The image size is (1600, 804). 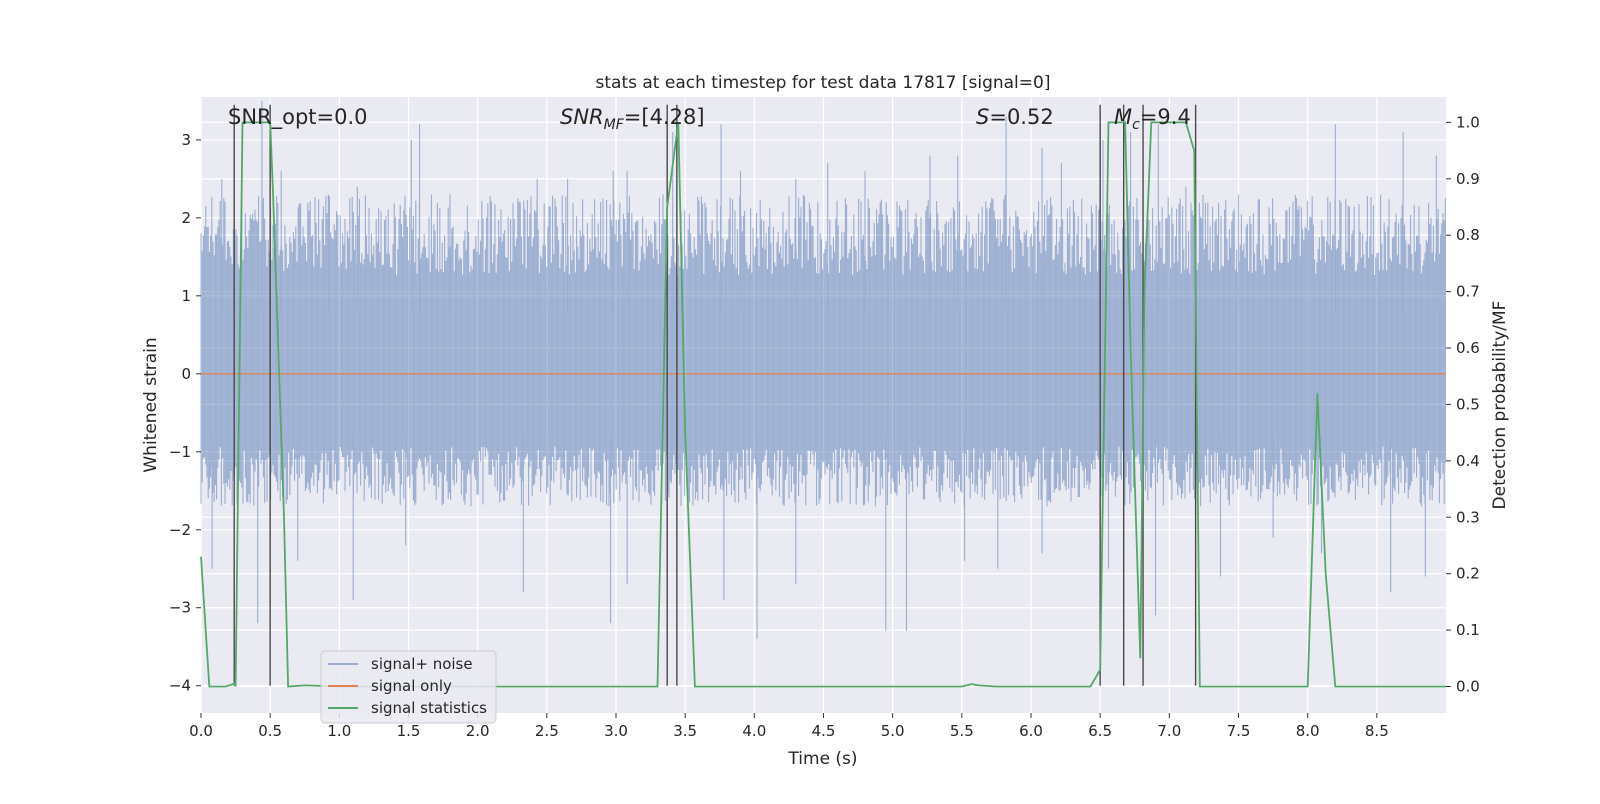 What do you see at coordinates (1169, 731) in the screenshot?
I see `x-tick-label: 7.0` at bounding box center [1169, 731].